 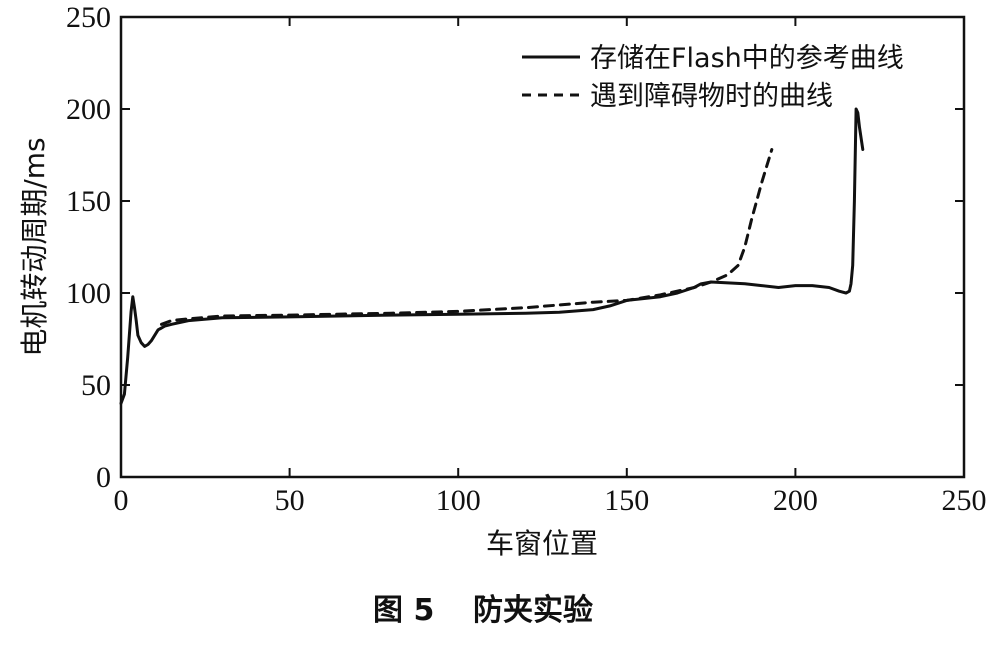 What do you see at coordinates (121, 500) in the screenshot?
I see `x-tick-label: 0` at bounding box center [121, 500].